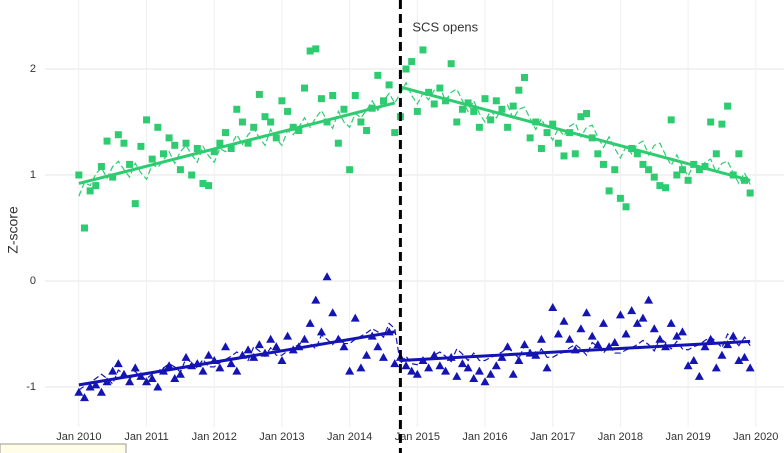 The image size is (784, 453). What do you see at coordinates (33, 175) in the screenshot?
I see `y-tick-label: 1` at bounding box center [33, 175].